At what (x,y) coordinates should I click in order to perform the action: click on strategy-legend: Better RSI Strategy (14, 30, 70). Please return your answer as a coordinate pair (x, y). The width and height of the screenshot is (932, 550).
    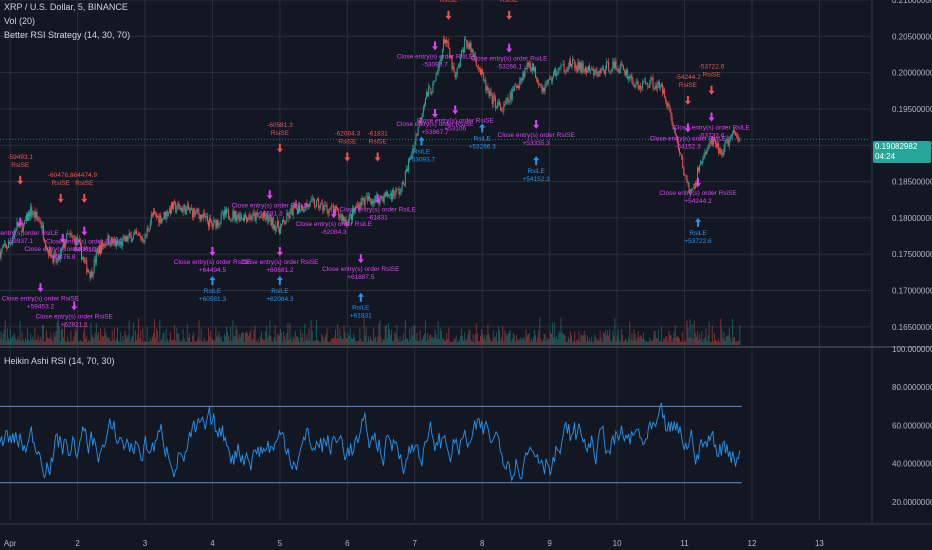
    Looking at the image, I should click on (67, 35).